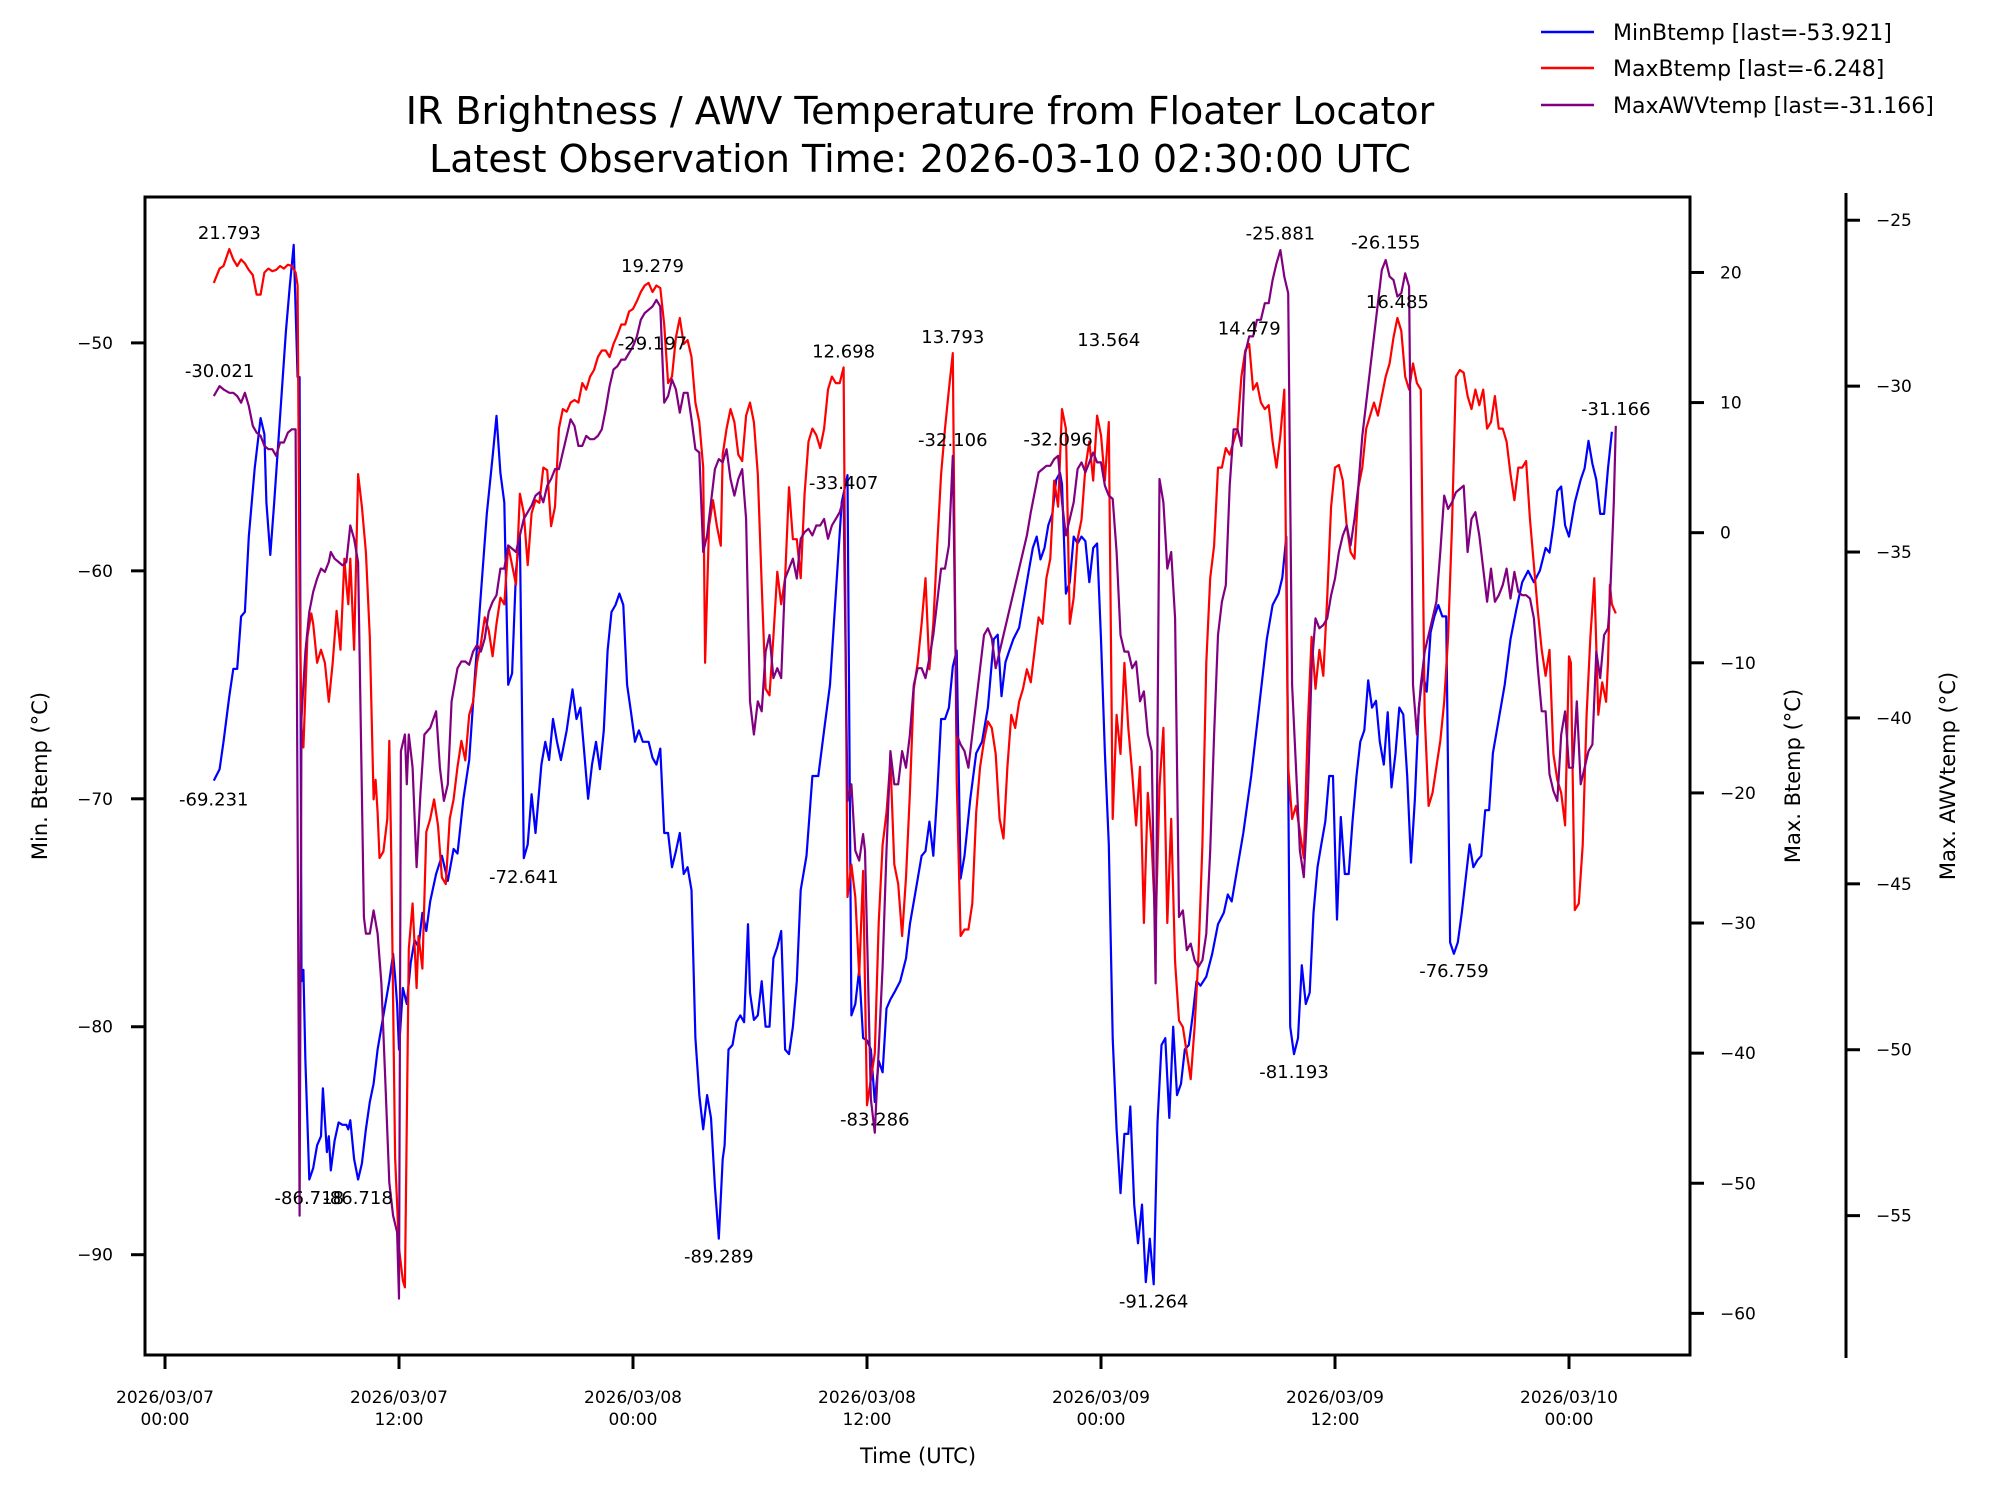 This screenshot has width=1998, height=1495. Describe the element at coordinates (1894, 1051) in the screenshot. I see `y-far-right-tick-label: −50` at that location.